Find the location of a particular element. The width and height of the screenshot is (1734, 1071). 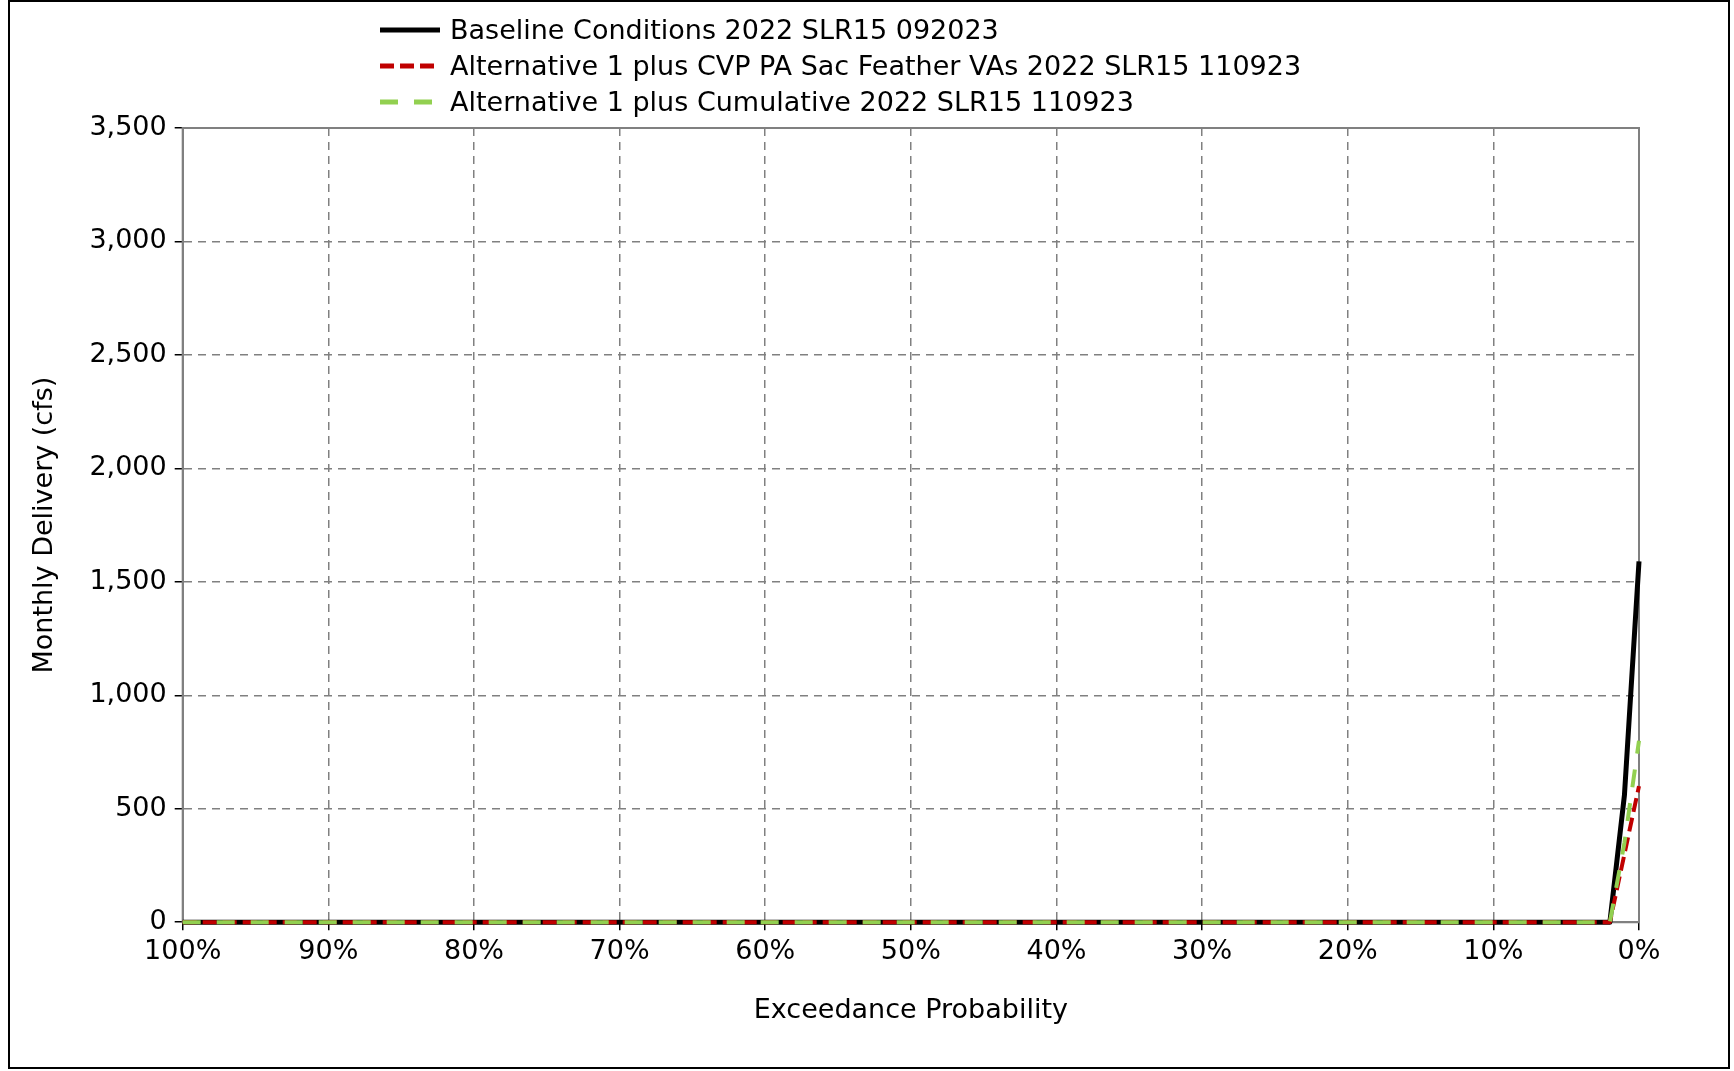

y-tick-label: 500 is located at coordinates (141, 806).